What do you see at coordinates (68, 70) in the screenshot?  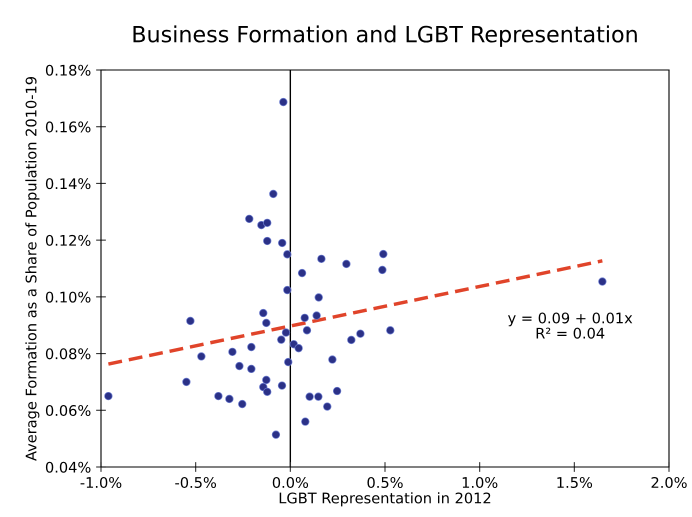 I see `y-tick-label: 0.18%` at bounding box center [68, 70].